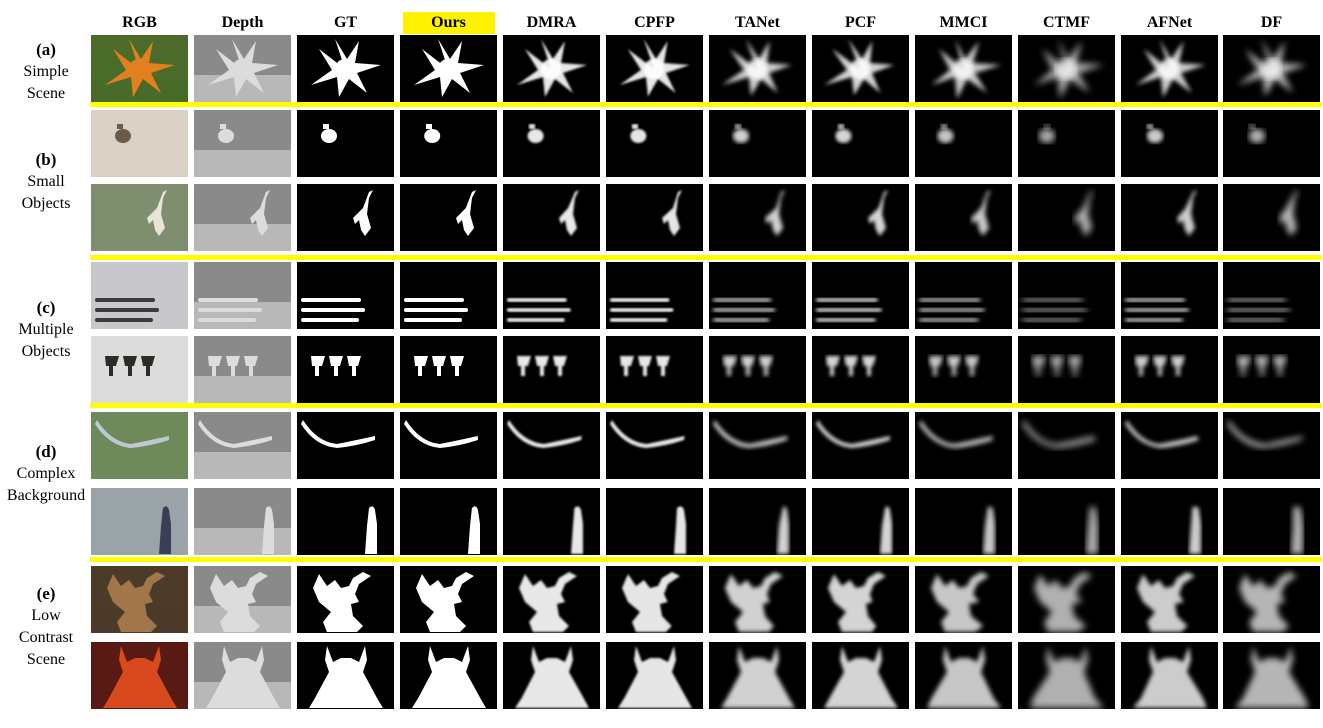 The width and height of the screenshot is (1323, 728). Describe the element at coordinates (963, 143) in the screenshot. I see `cell-mmci-teapot` at that location.